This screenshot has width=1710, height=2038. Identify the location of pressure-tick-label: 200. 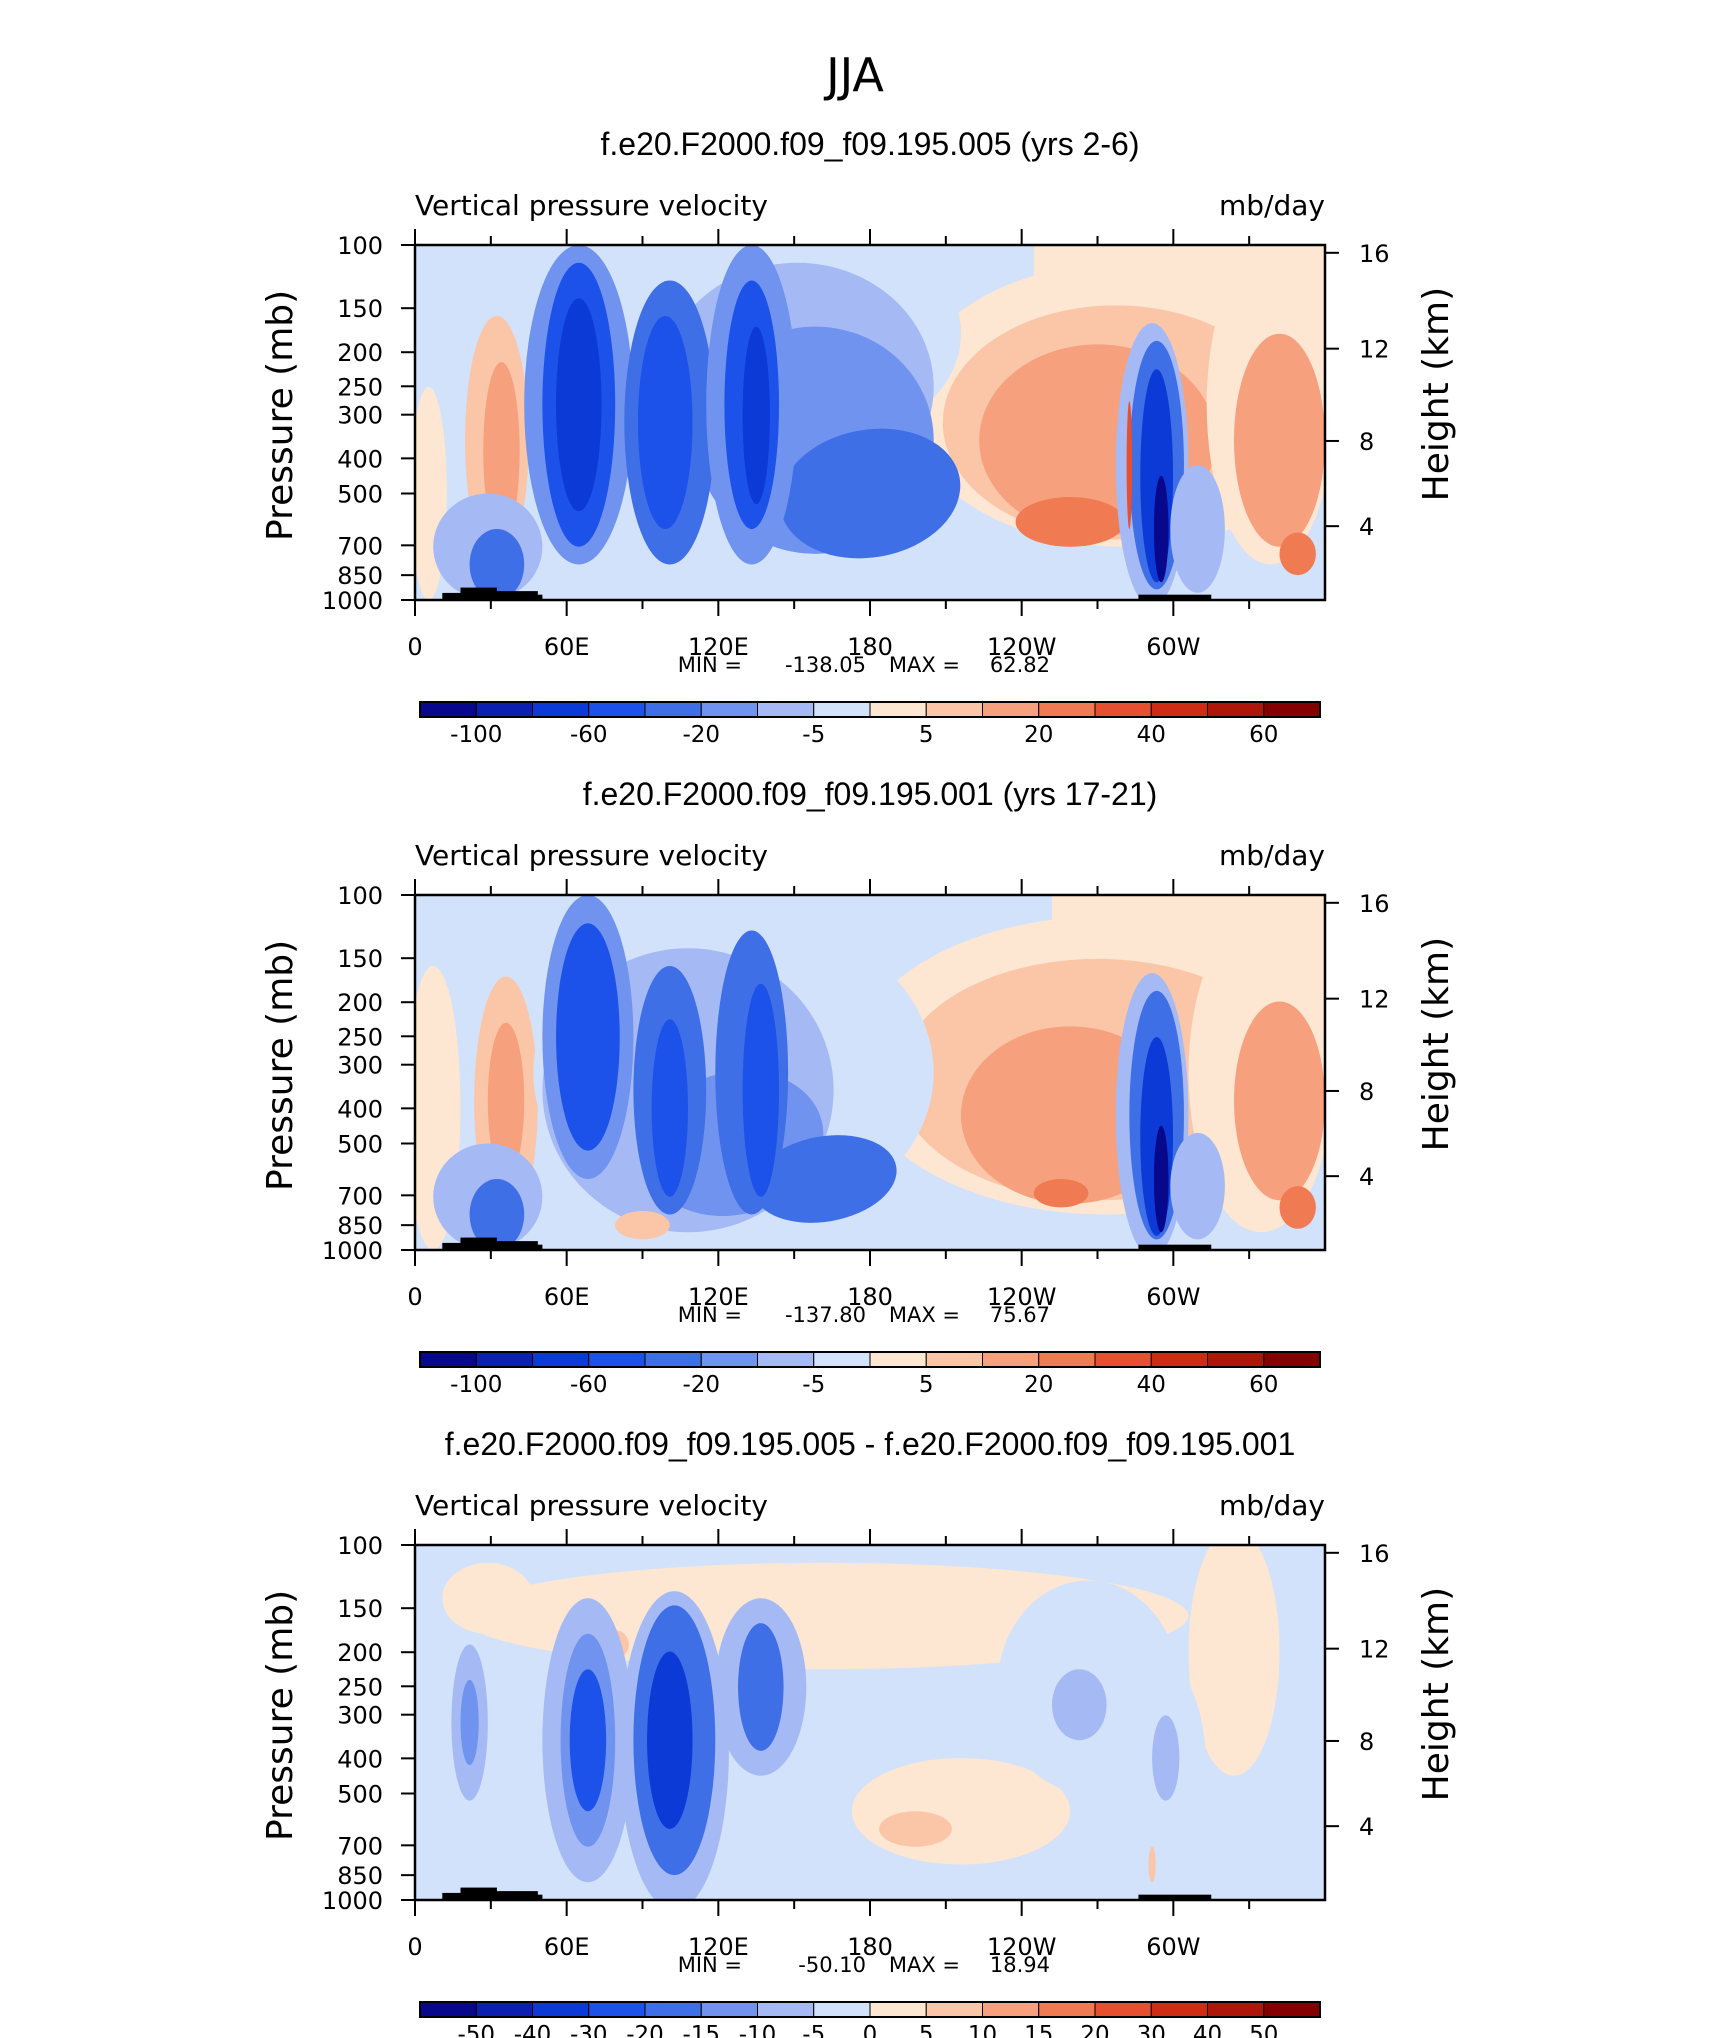
(360, 1003).